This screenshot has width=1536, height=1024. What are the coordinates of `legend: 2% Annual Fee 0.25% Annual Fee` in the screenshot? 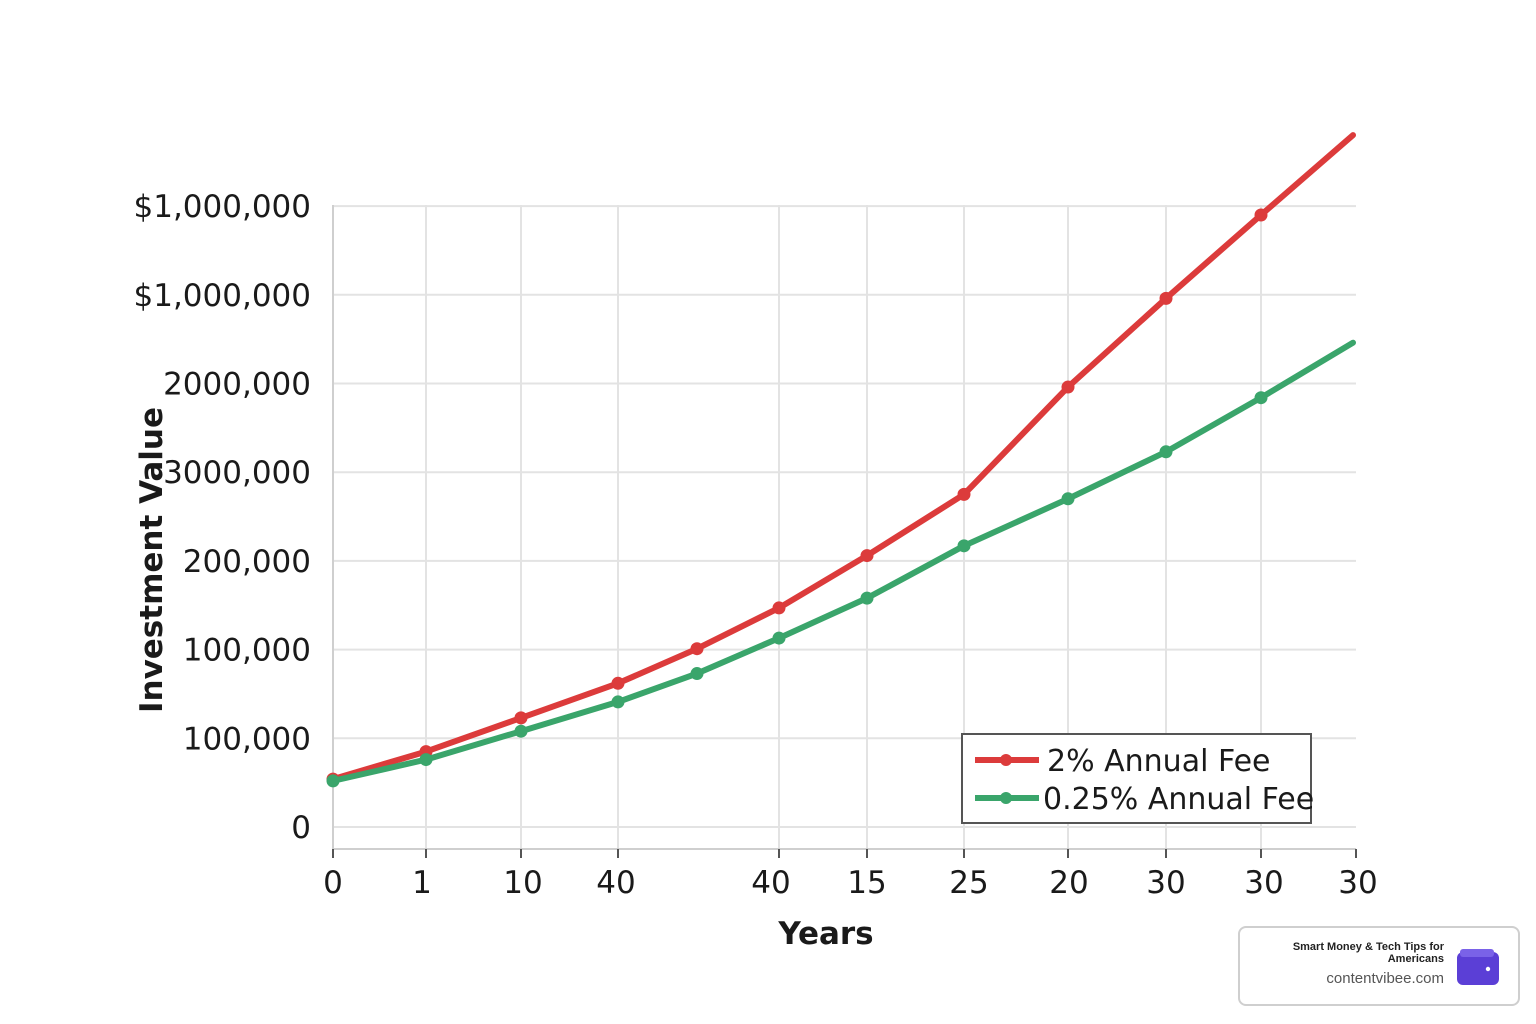 It's located at (1137, 778).